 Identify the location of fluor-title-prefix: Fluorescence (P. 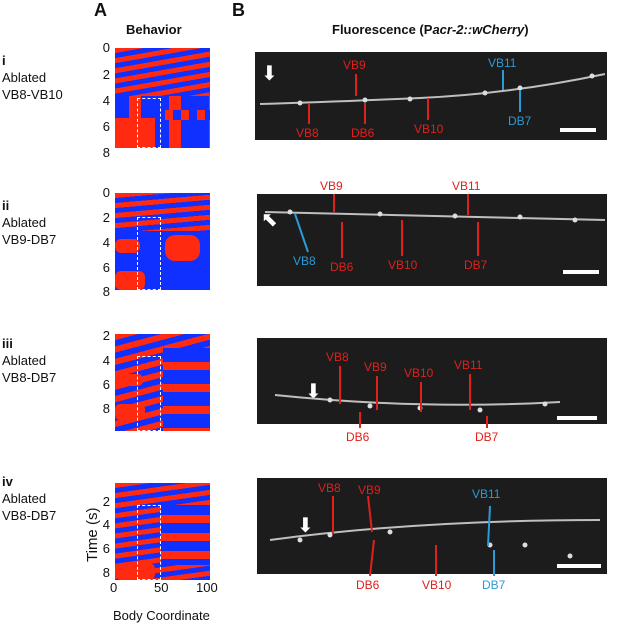
(382, 29).